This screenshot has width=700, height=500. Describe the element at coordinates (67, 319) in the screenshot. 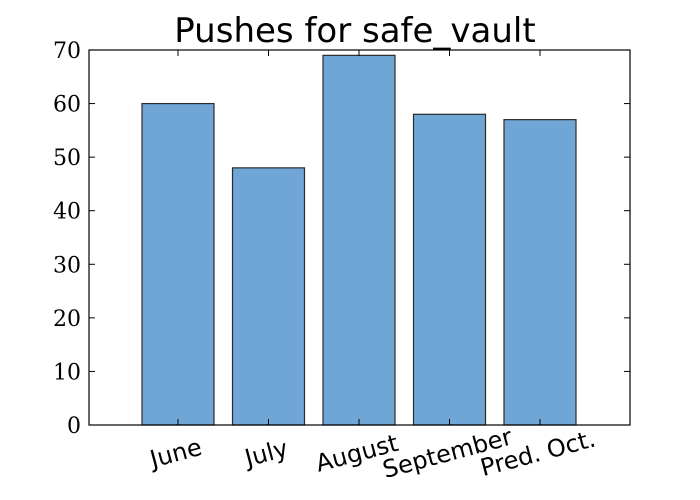

I see `y-tick-label: 20` at that location.